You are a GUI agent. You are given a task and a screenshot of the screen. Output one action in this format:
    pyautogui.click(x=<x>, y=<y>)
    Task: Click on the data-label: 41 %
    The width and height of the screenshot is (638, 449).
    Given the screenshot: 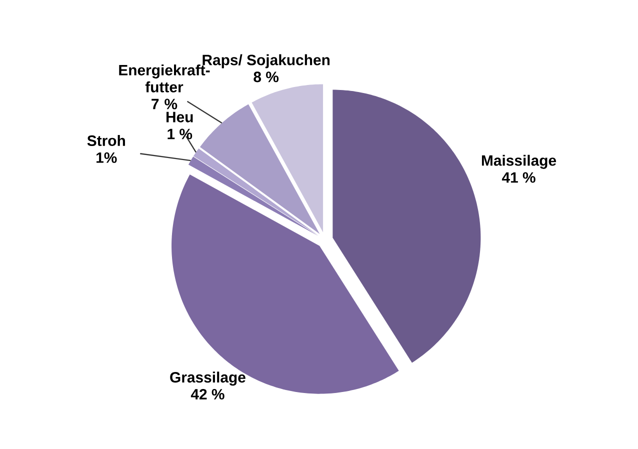 What is the action you would take?
    pyautogui.click(x=519, y=177)
    